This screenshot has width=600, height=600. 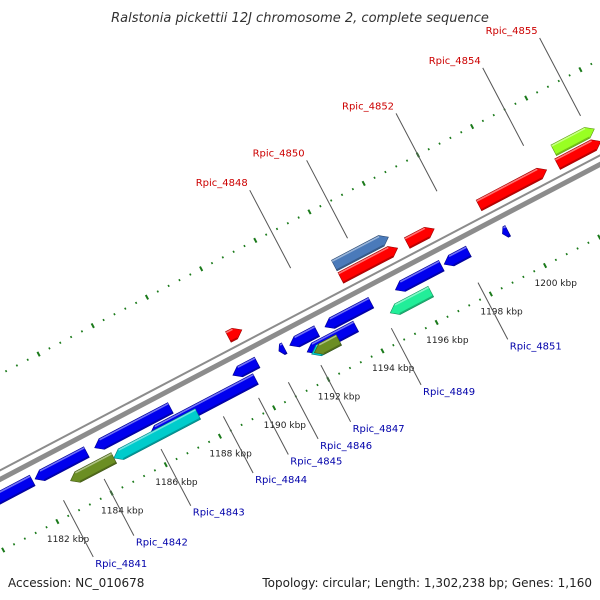 What do you see at coordinates (219, 513) in the screenshot?
I see `gene-label: Rpic_4843` at bounding box center [219, 513].